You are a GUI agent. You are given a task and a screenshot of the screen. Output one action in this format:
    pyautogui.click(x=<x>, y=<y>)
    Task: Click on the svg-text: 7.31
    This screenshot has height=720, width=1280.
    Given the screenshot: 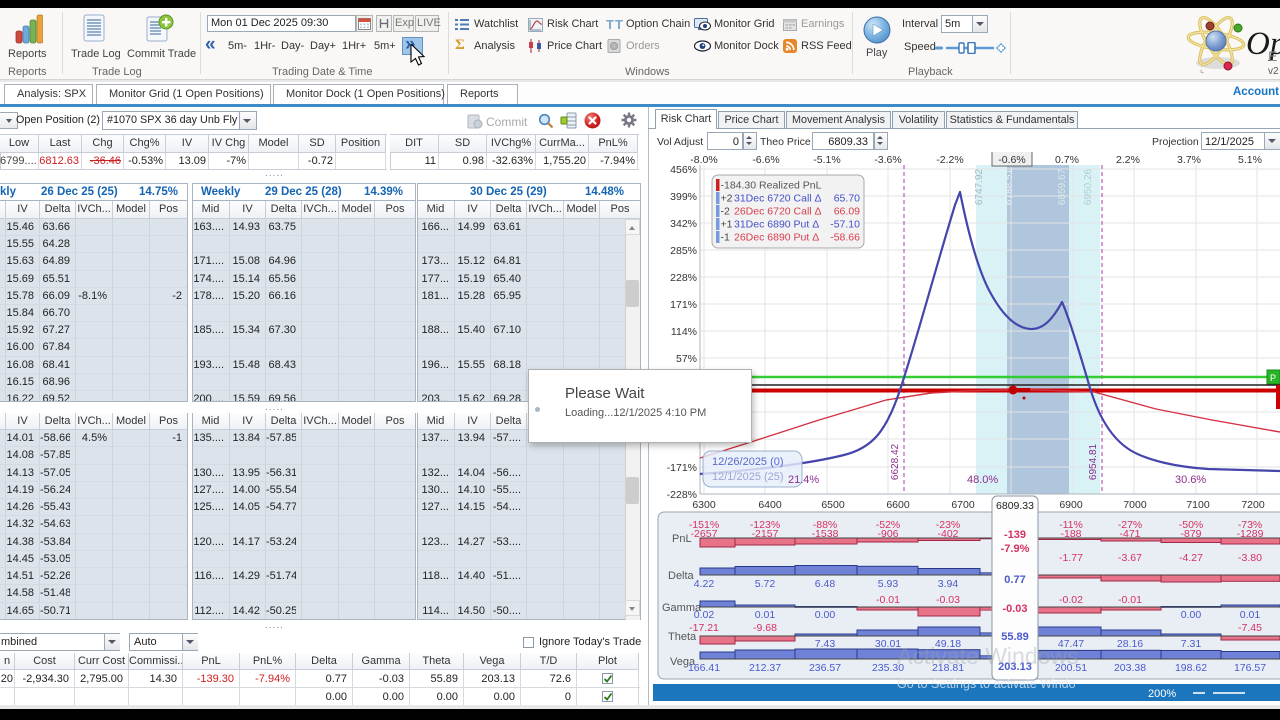 What is the action you would take?
    pyautogui.click(x=1191, y=644)
    